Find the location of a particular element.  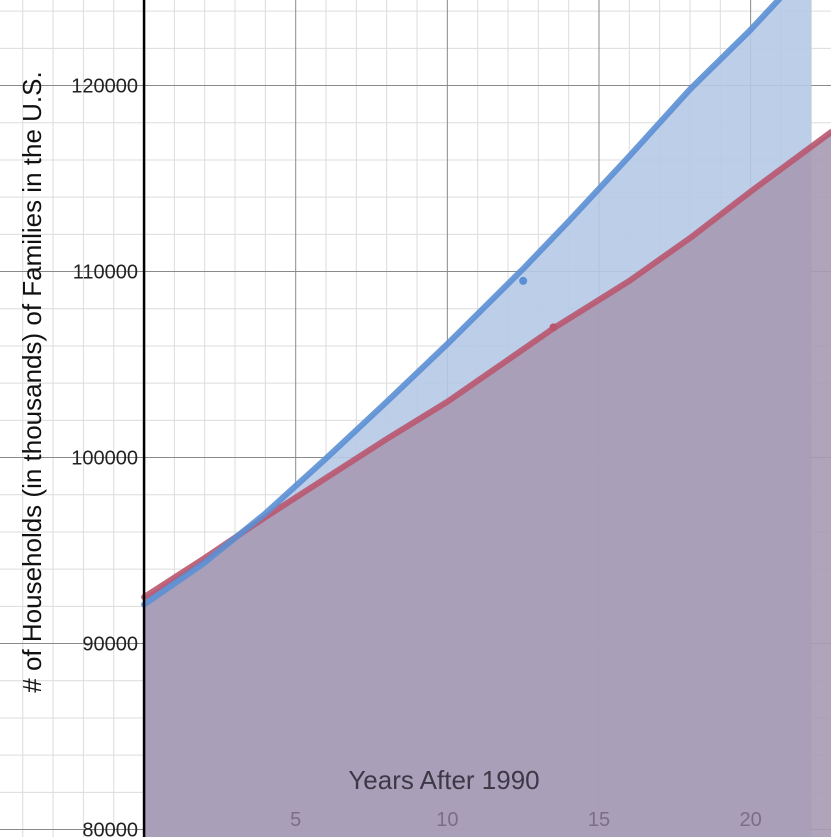

x-axis-title: Years After 1990 is located at coordinates (443, 780).